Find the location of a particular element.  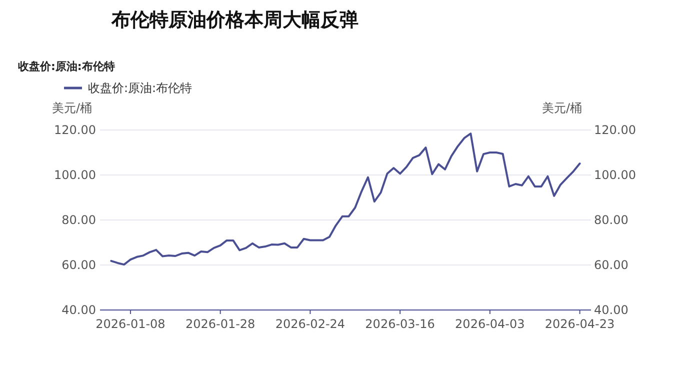

y-tick-label: 120.00 is located at coordinates (75, 130).